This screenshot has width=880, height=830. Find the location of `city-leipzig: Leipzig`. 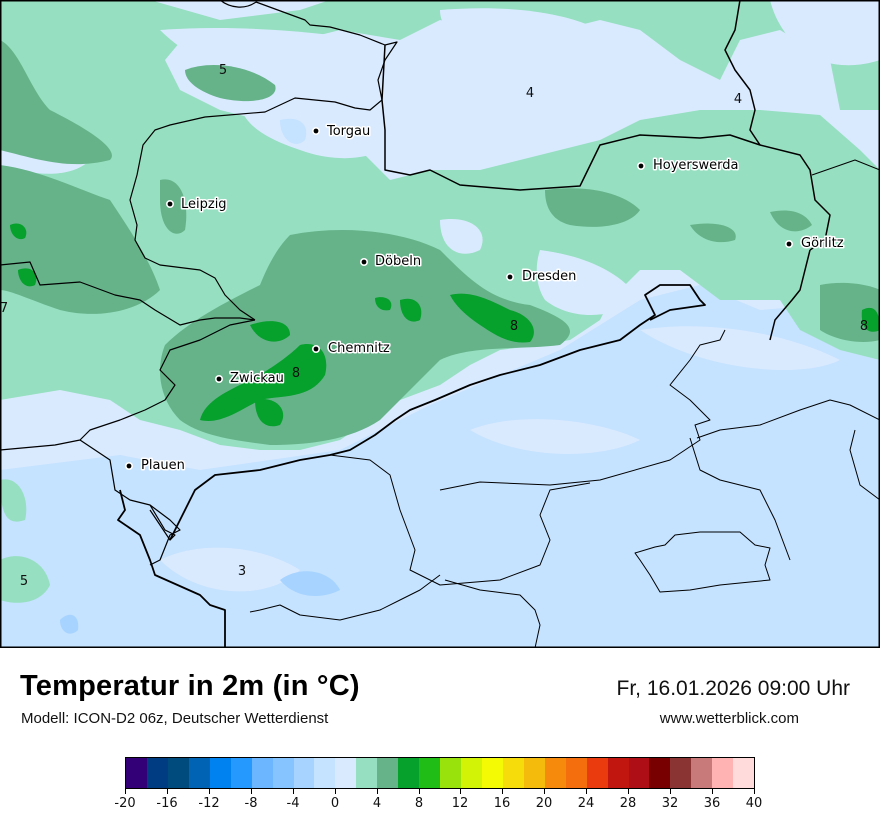

city-leipzig: Leipzig is located at coordinates (197, 205).